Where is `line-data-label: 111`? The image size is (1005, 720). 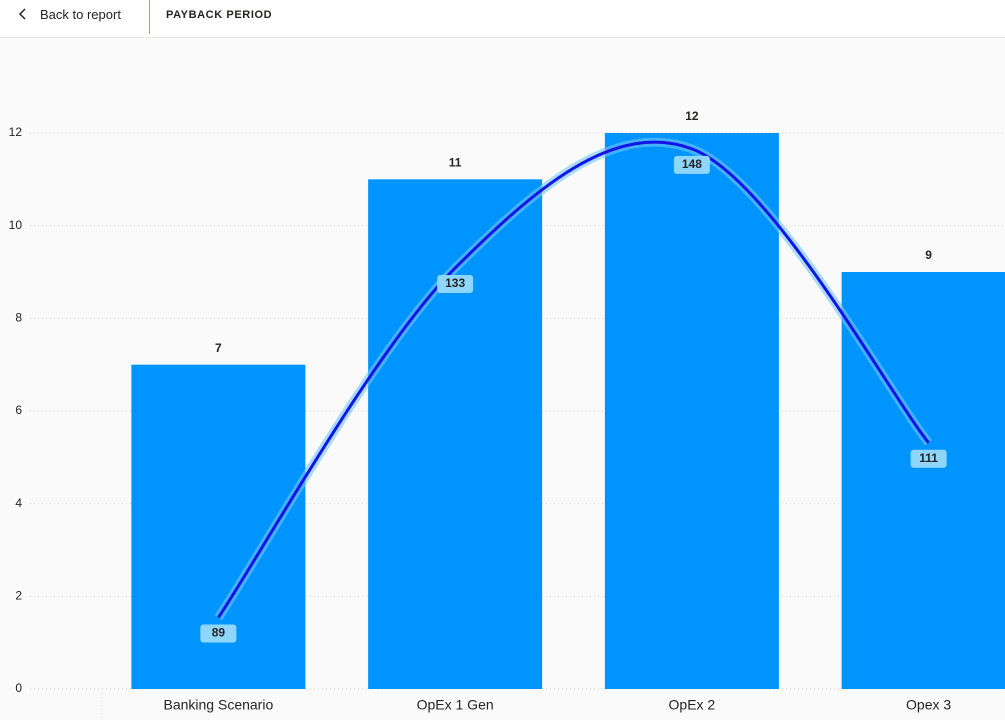 line-data-label: 111 is located at coordinates (928, 458).